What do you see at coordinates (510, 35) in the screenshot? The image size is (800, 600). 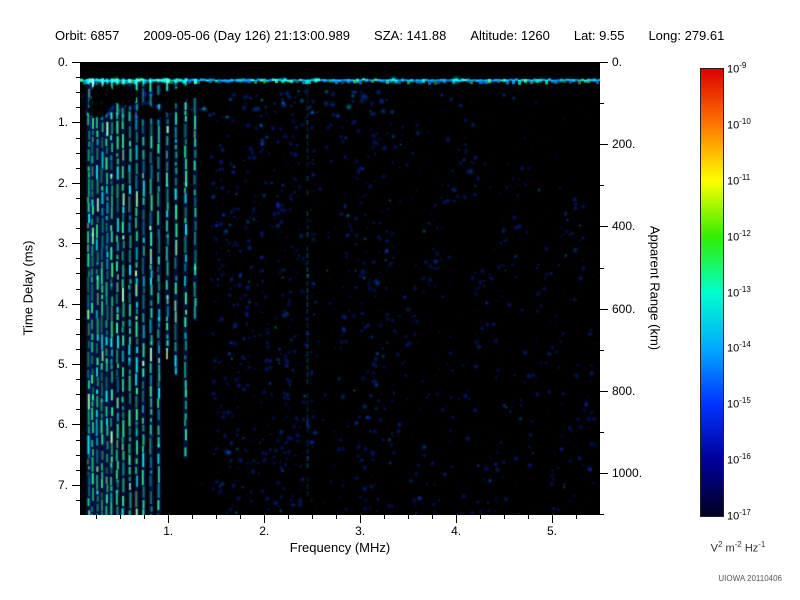 I see `header-field: Altitude: 1260` at bounding box center [510, 35].